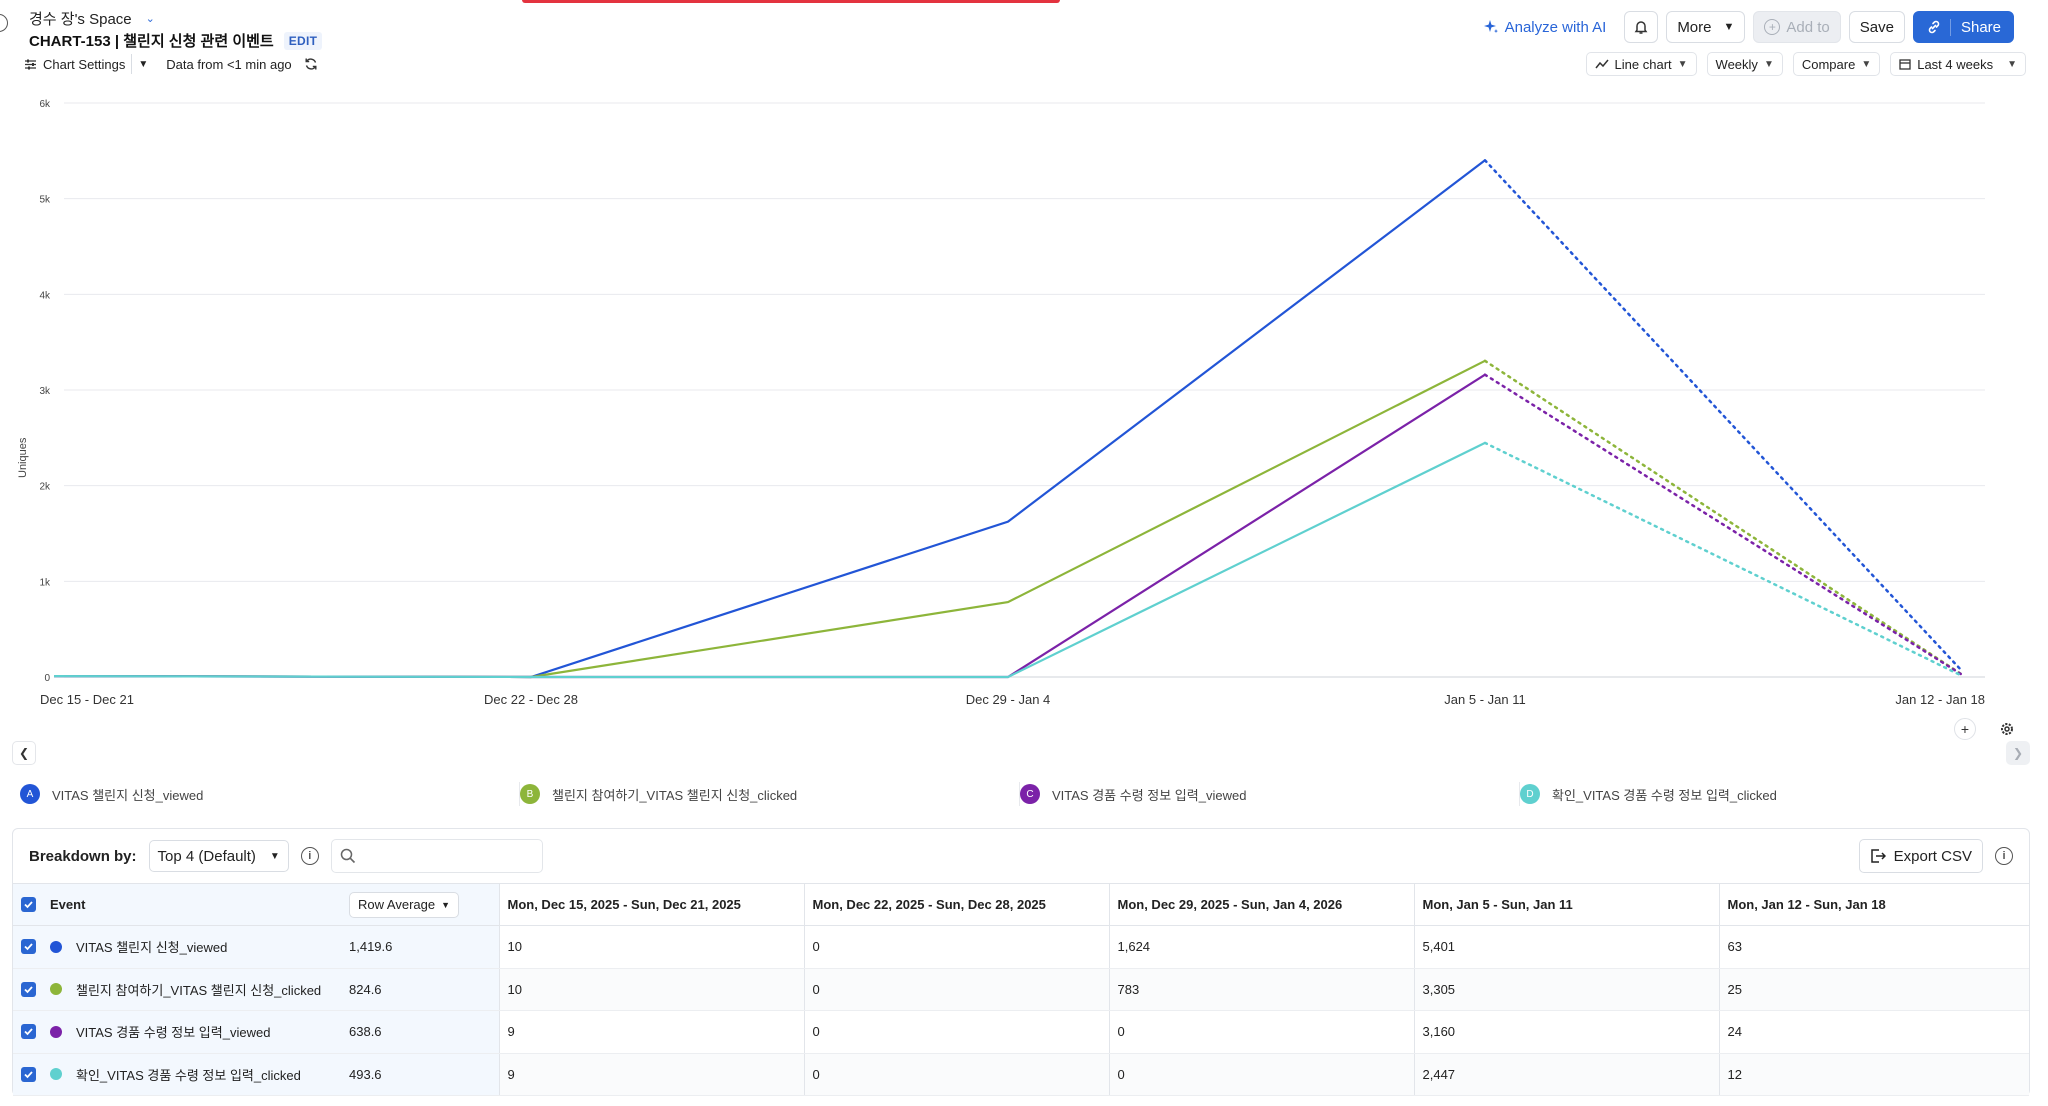  I want to click on breakdown-controls: Breakdown by: Top 4 (Default) ▼ i, so click(286, 856).